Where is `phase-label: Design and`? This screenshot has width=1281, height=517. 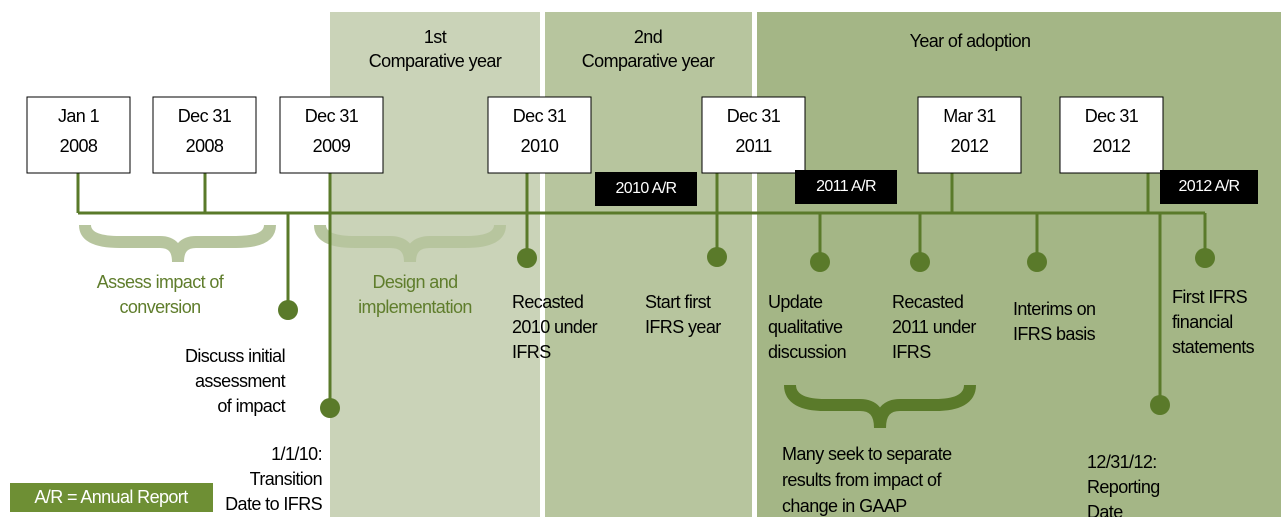
phase-label: Design and is located at coordinates (414, 282).